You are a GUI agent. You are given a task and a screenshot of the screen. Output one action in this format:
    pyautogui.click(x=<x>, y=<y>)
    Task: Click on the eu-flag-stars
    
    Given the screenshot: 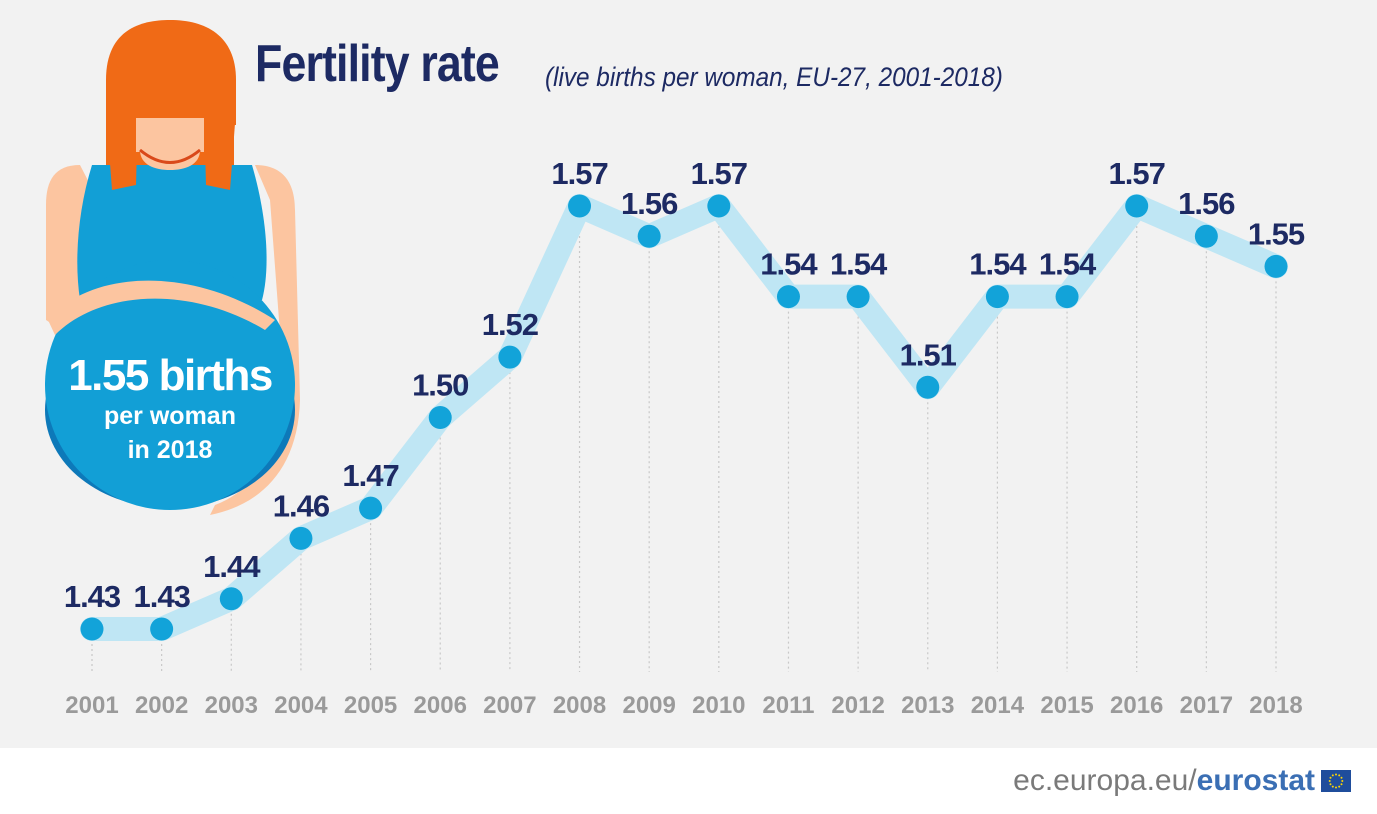 What is the action you would take?
    pyautogui.click(x=1336, y=781)
    